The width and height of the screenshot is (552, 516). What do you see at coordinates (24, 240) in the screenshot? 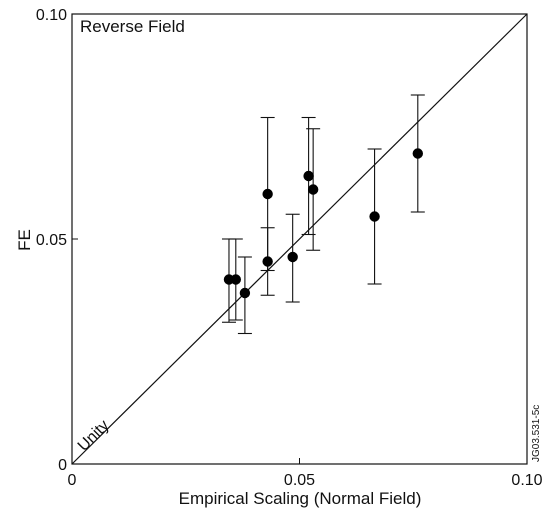
I see `y-axis-label: FE` at bounding box center [24, 240].